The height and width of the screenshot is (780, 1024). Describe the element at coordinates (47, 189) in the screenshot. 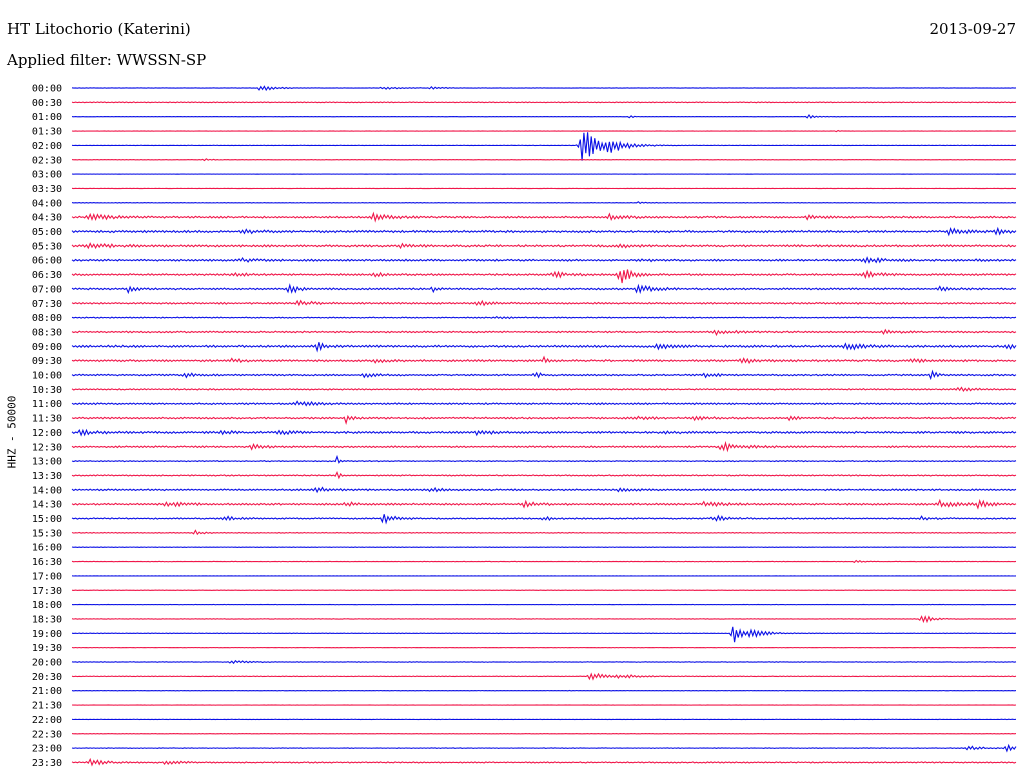

I see `tick-label: 03:30` at that location.